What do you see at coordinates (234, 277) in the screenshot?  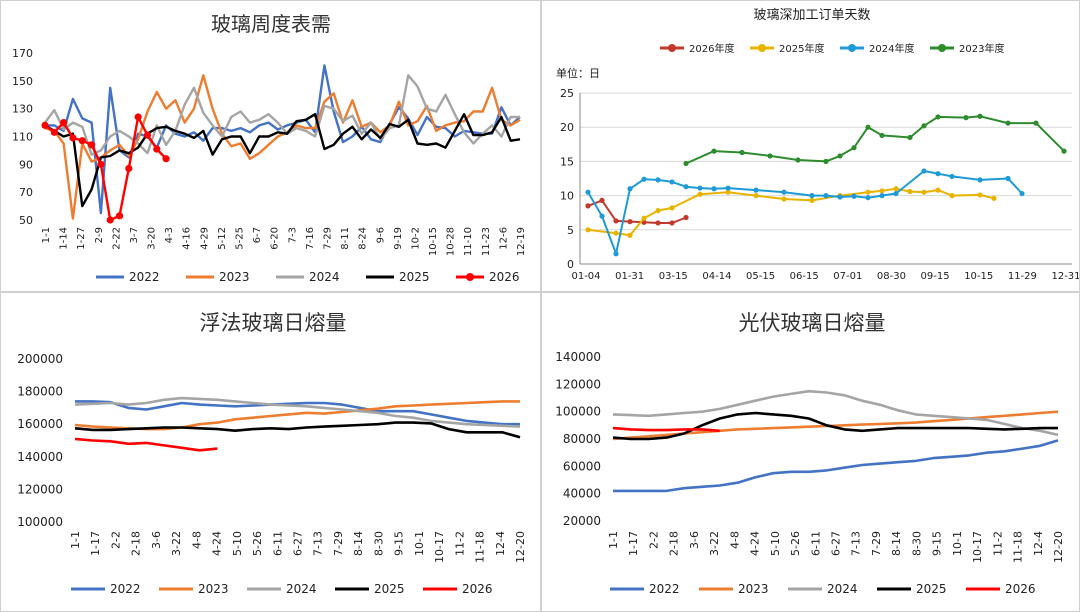 I see `legend-label: 2023` at bounding box center [234, 277].